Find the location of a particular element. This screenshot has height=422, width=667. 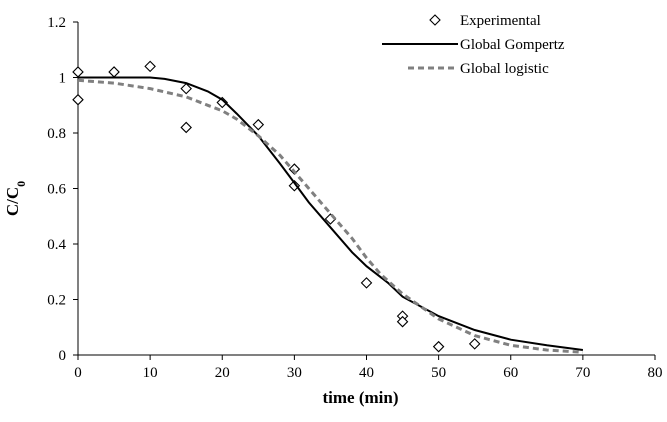

x-tick-label: 50 is located at coordinates (438, 373).